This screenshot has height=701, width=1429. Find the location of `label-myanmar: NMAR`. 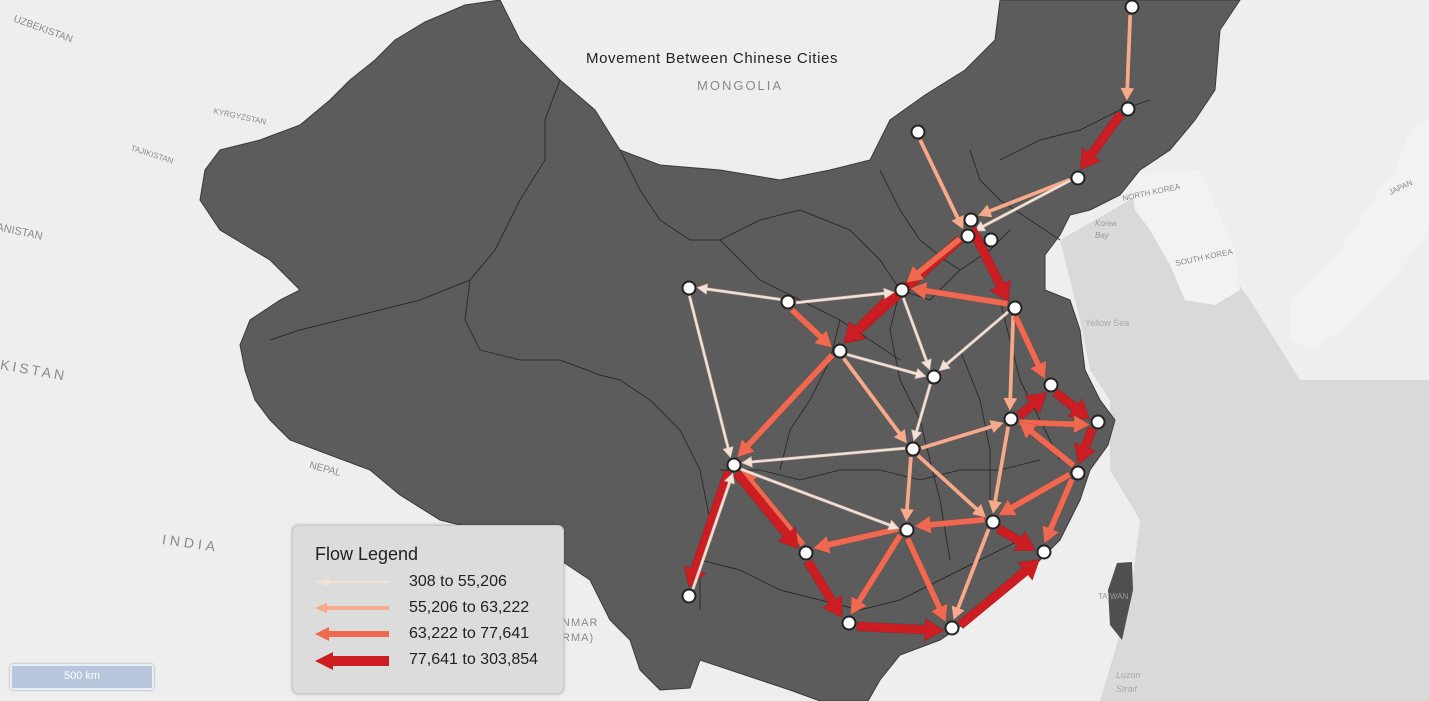

label-myanmar: NMAR is located at coordinates (580, 623).